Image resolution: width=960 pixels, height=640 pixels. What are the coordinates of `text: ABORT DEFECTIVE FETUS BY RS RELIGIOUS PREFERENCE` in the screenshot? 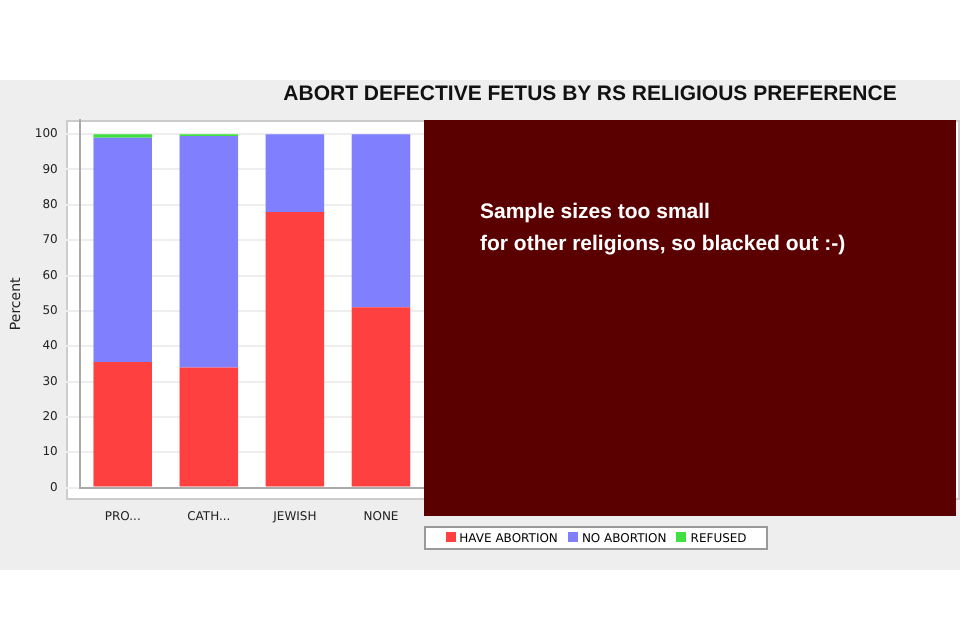 It's located at (590, 94).